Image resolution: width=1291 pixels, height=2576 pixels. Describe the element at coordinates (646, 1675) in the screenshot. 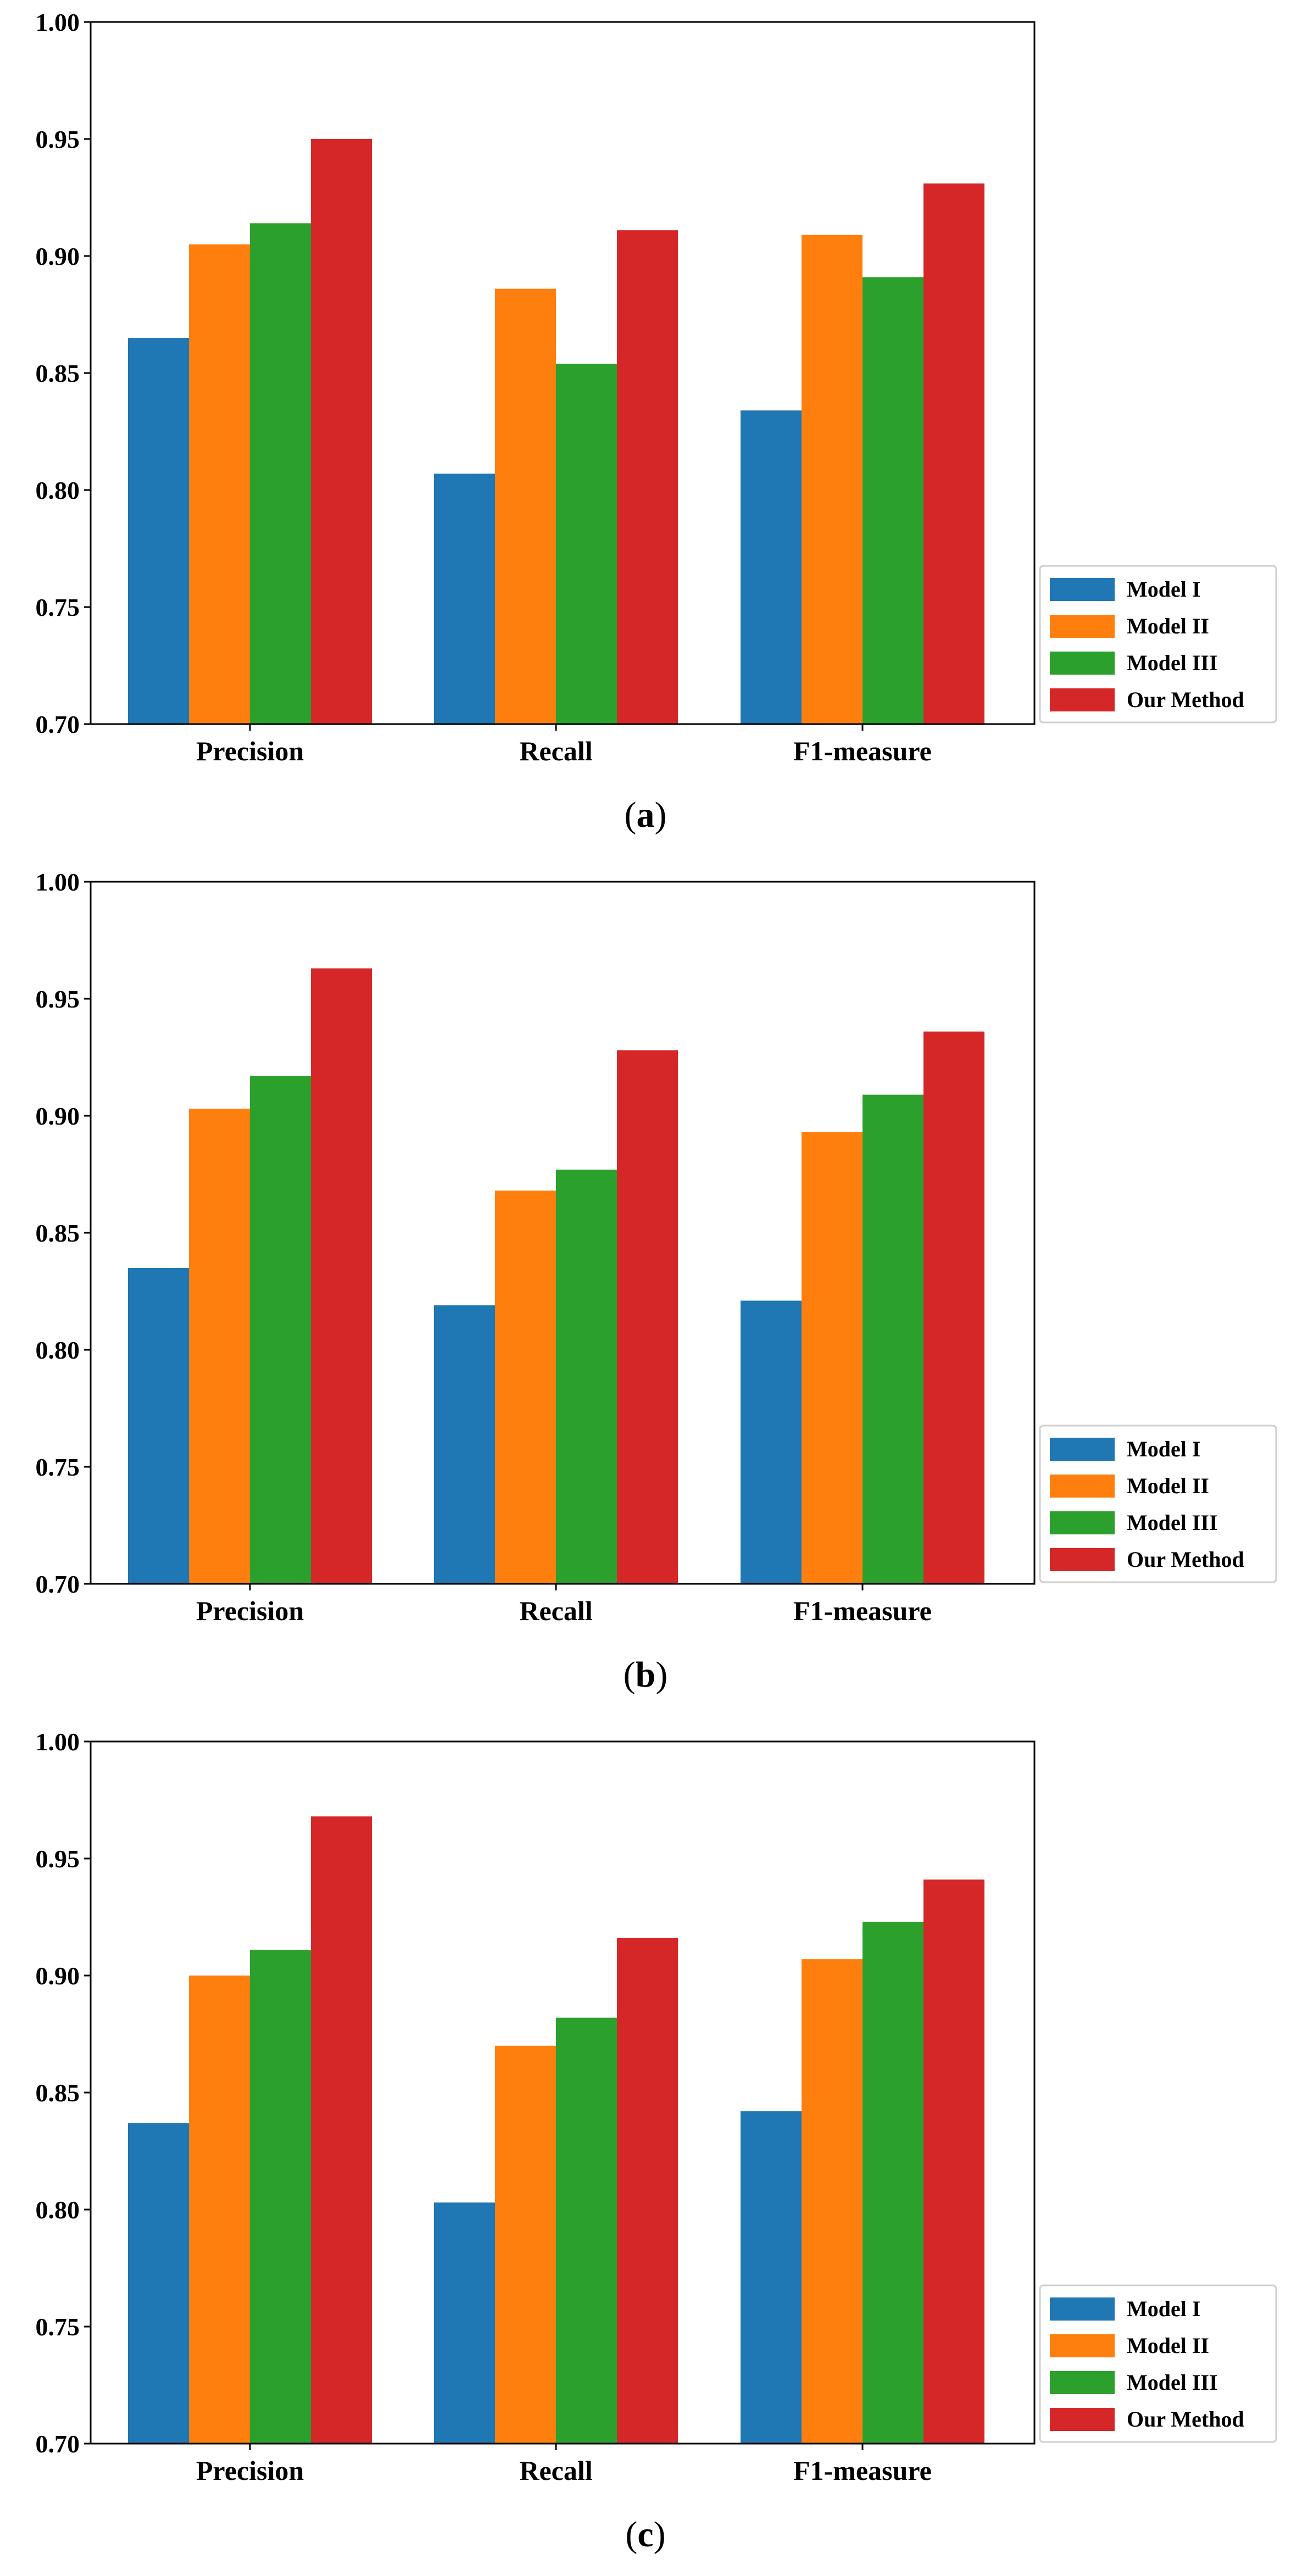

I see `panel-caption: (b)` at that location.